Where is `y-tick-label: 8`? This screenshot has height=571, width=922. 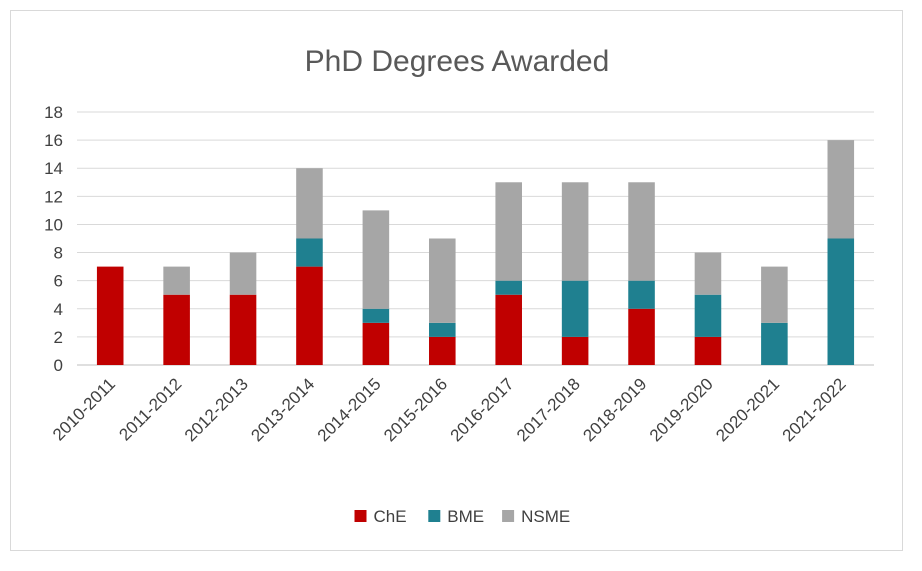
y-tick-label: 8 is located at coordinates (58, 253).